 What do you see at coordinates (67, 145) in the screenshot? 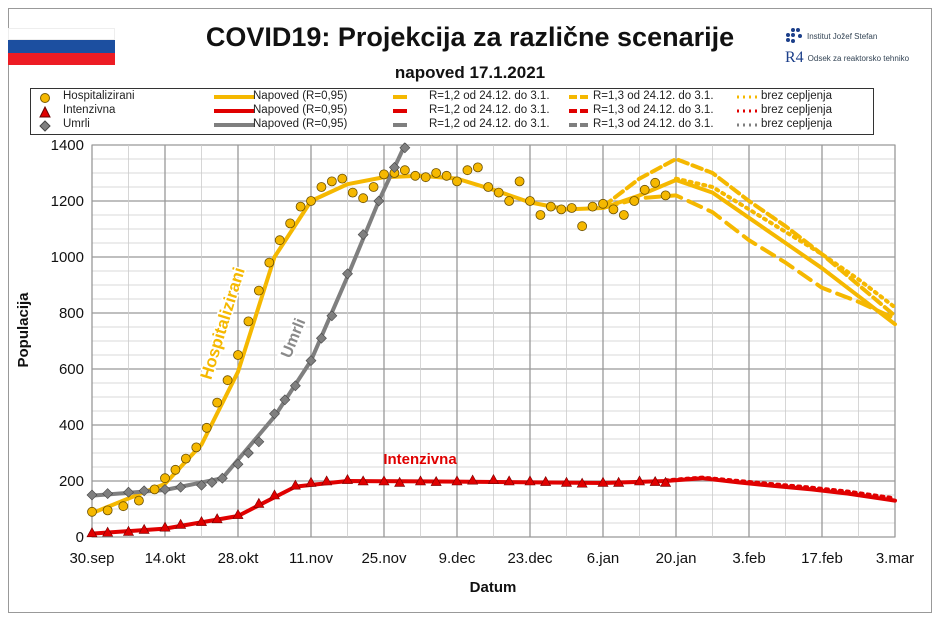
I see `y-tick-label: 1400` at bounding box center [67, 145].